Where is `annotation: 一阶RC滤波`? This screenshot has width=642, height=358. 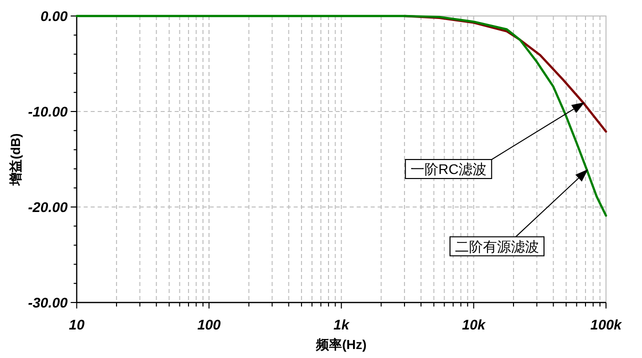
annotation: 一阶RC滤波 is located at coordinates (448, 169).